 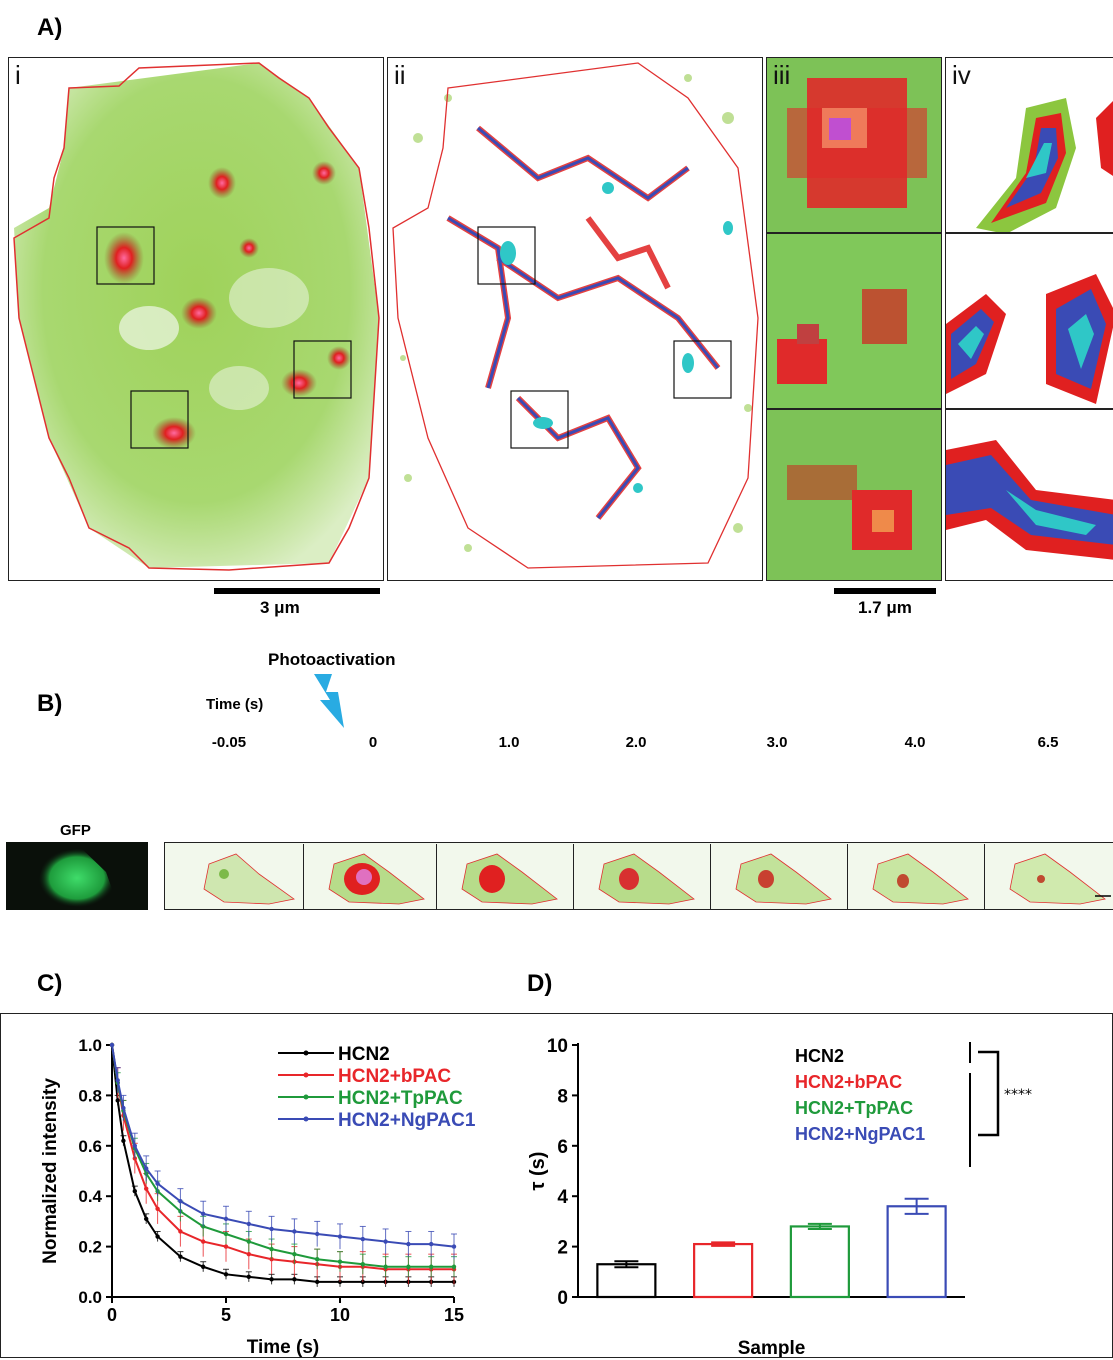 What do you see at coordinates (454, 1315) in the screenshot?
I see `x-tick-label: 15` at bounding box center [454, 1315].